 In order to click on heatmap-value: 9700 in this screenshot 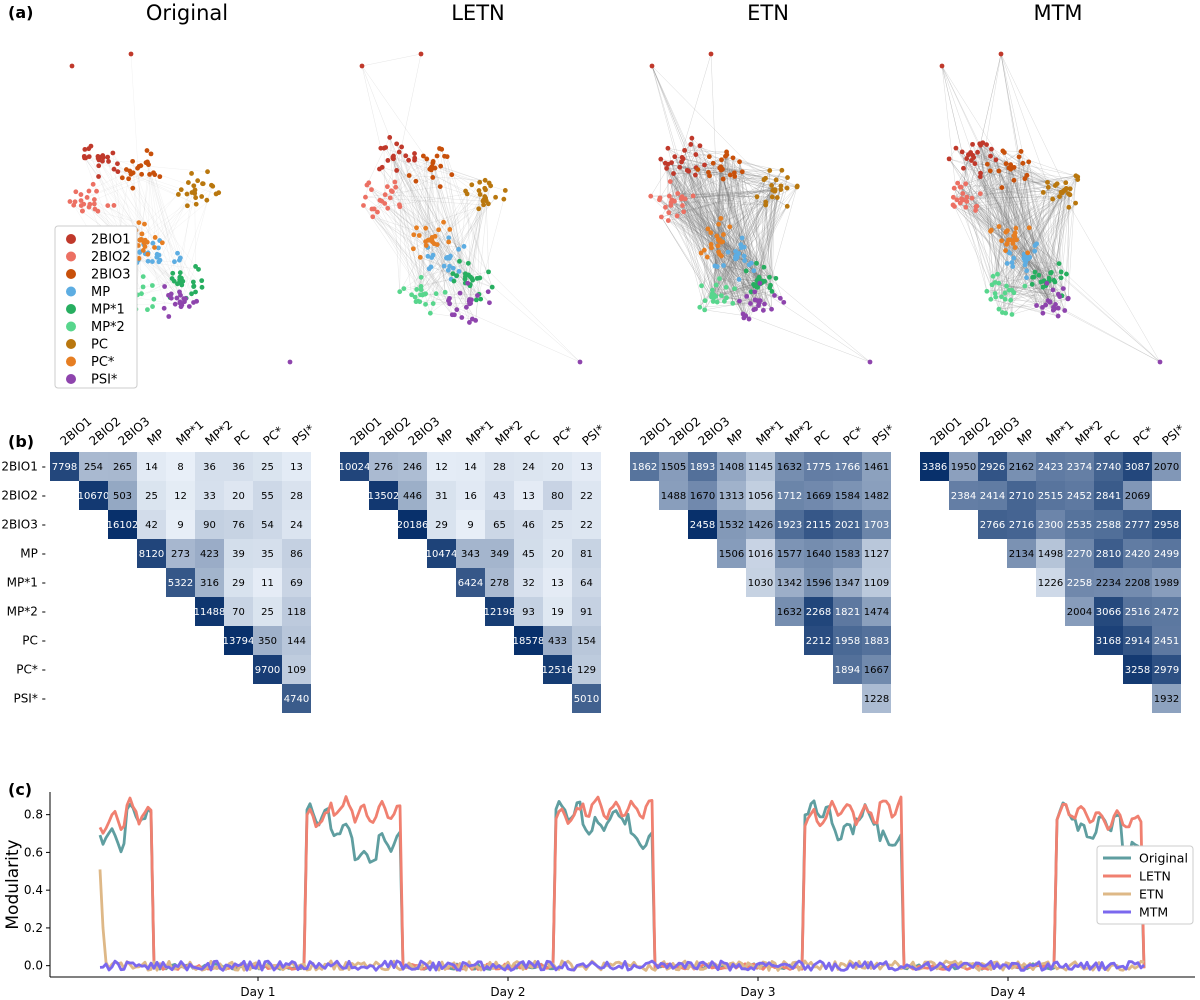, I will do `click(267, 670)`.